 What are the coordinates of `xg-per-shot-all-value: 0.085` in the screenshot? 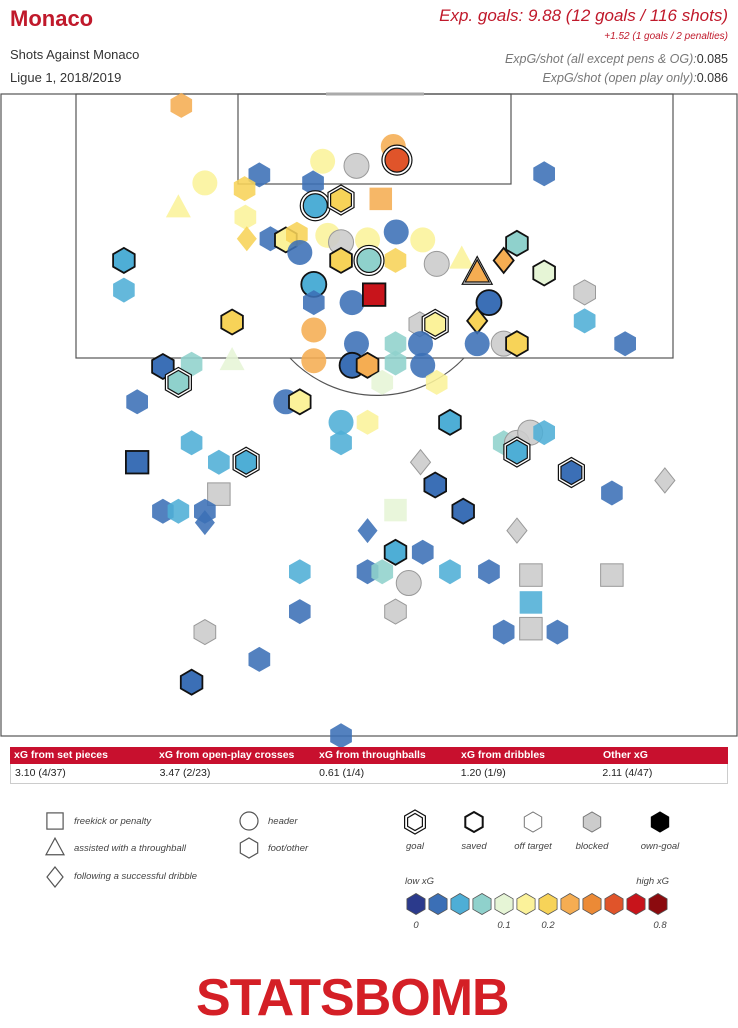 It's located at (712, 59).